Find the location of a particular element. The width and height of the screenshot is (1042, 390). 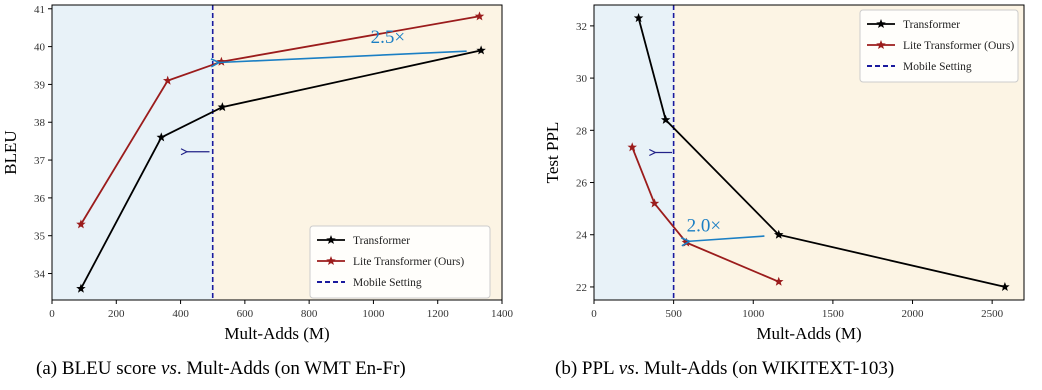

caption-a-prefix: (a) BLEU score is located at coordinates (99, 368).